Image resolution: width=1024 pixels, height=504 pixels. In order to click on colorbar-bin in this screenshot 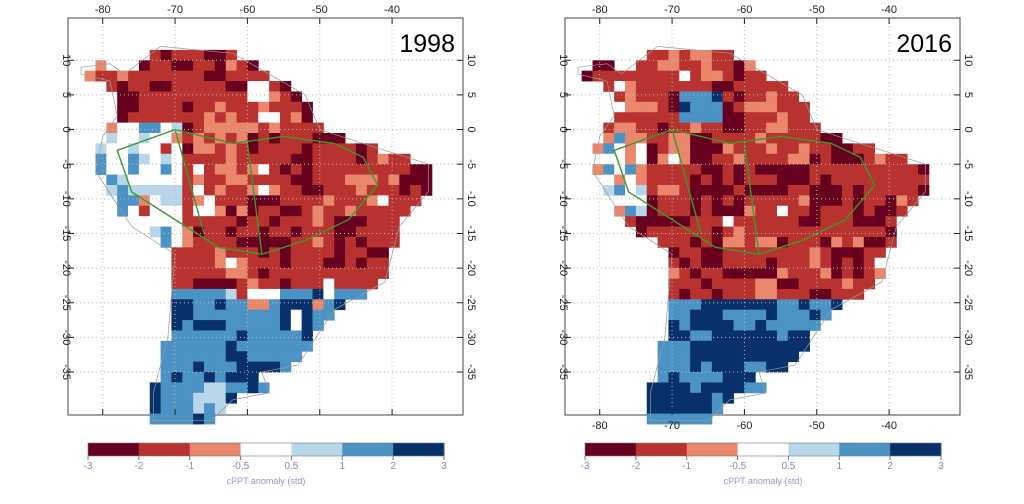, I will do `click(164, 449)`.